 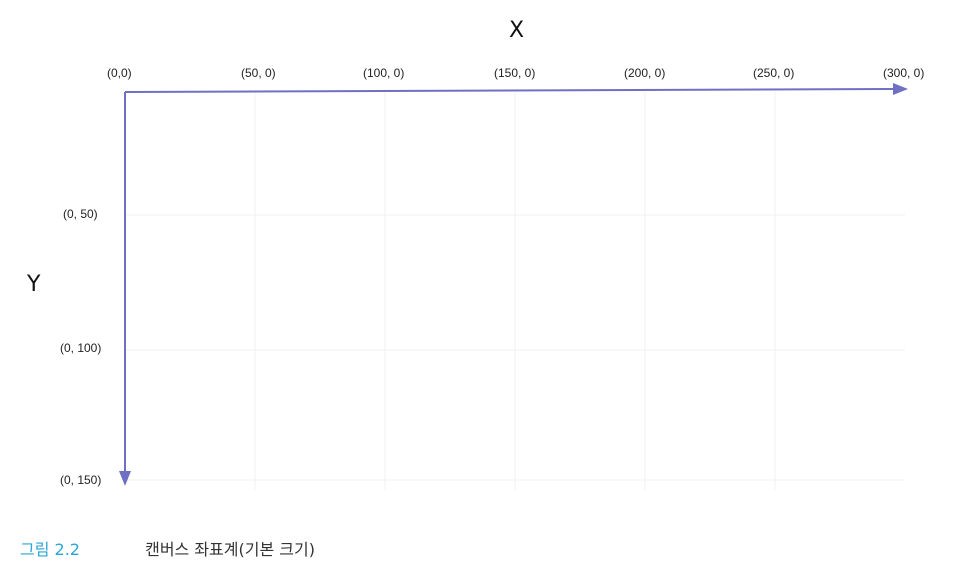 What do you see at coordinates (517, 30) in the screenshot?
I see `x-axis-name: X` at bounding box center [517, 30].